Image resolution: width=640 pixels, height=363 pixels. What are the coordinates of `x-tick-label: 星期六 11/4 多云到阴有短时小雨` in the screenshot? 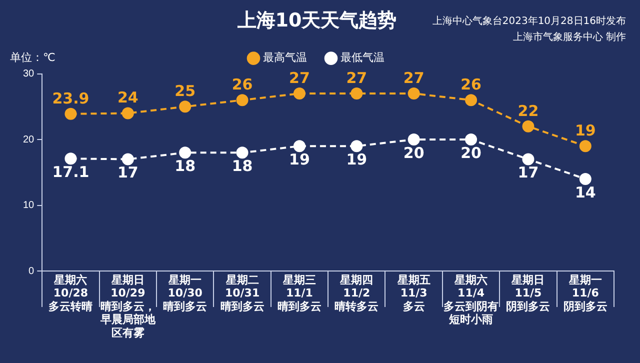 It's located at (471, 299).